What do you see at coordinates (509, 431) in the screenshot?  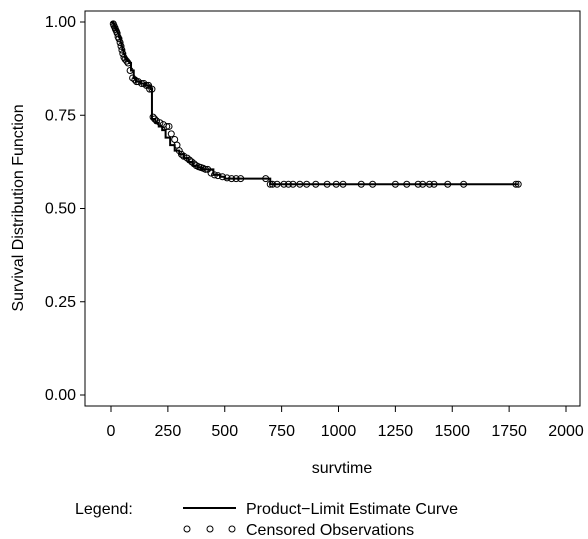 I see `x-tick-label: 1750` at bounding box center [509, 431].